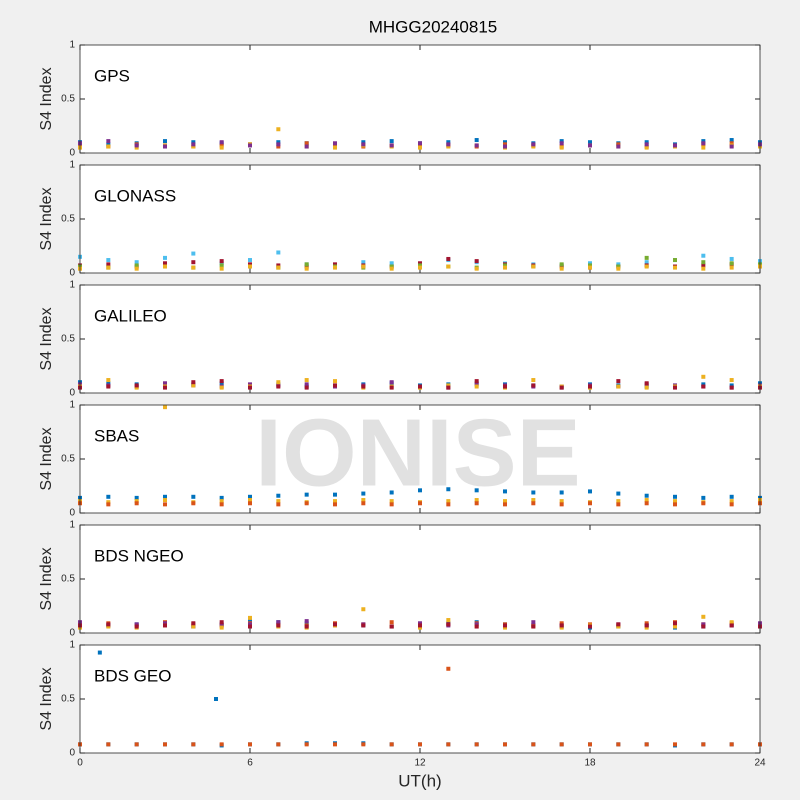 This screenshot has width=800, height=800. I want to click on chart-title: MHGG20240815, so click(433, 26).